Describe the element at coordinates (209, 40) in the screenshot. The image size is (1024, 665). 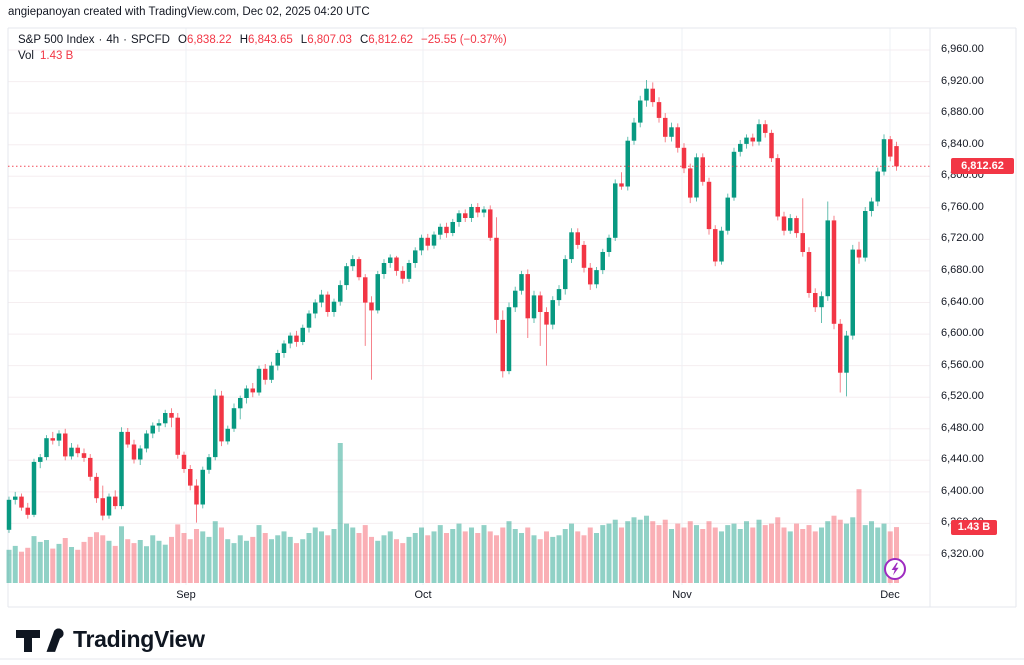
I see `open-value: 6,838.22` at that location.